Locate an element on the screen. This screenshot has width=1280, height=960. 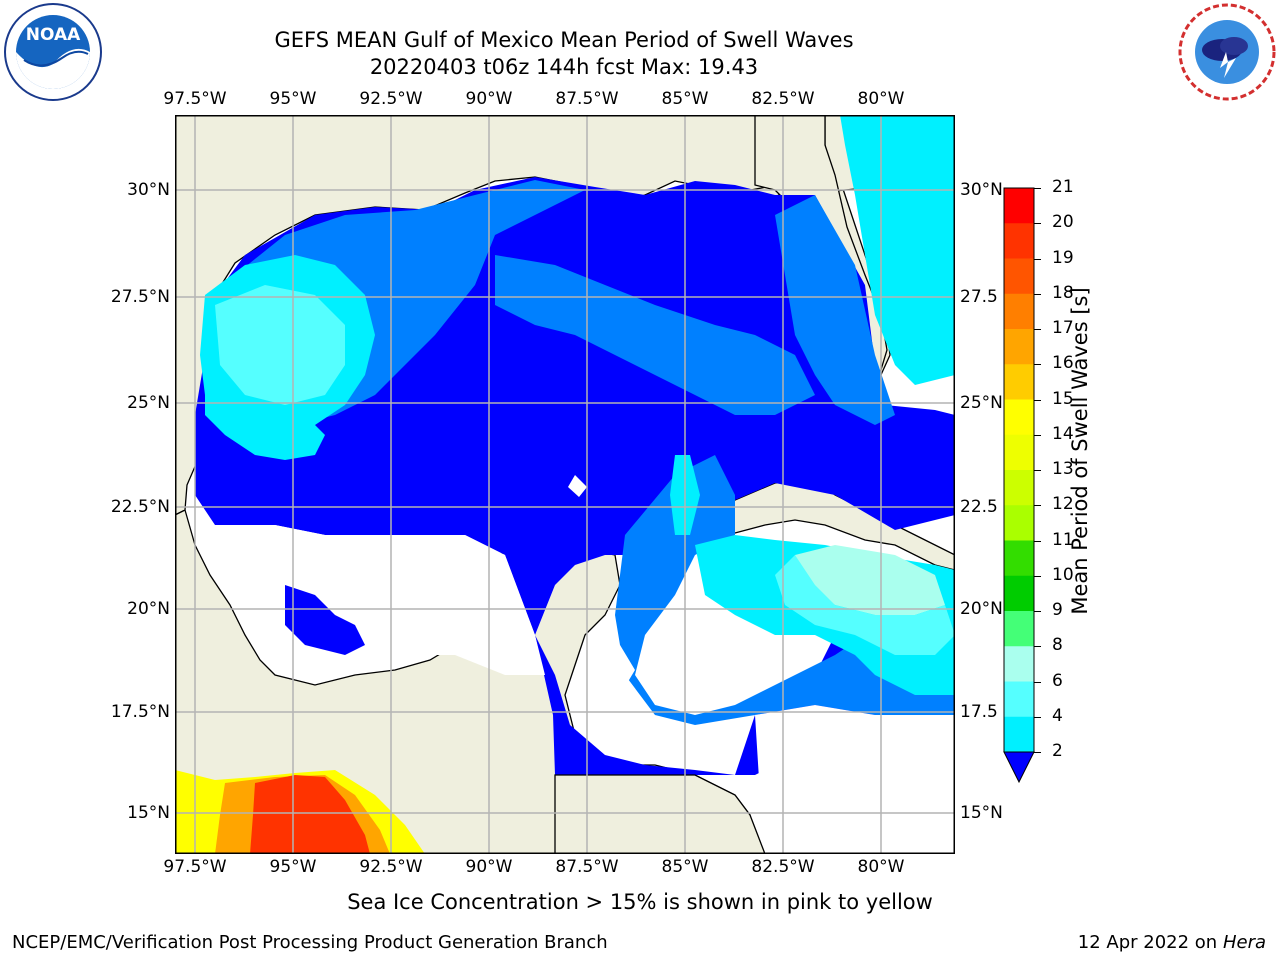
colorbar-extend-arrow is located at coordinates (1019, 767).